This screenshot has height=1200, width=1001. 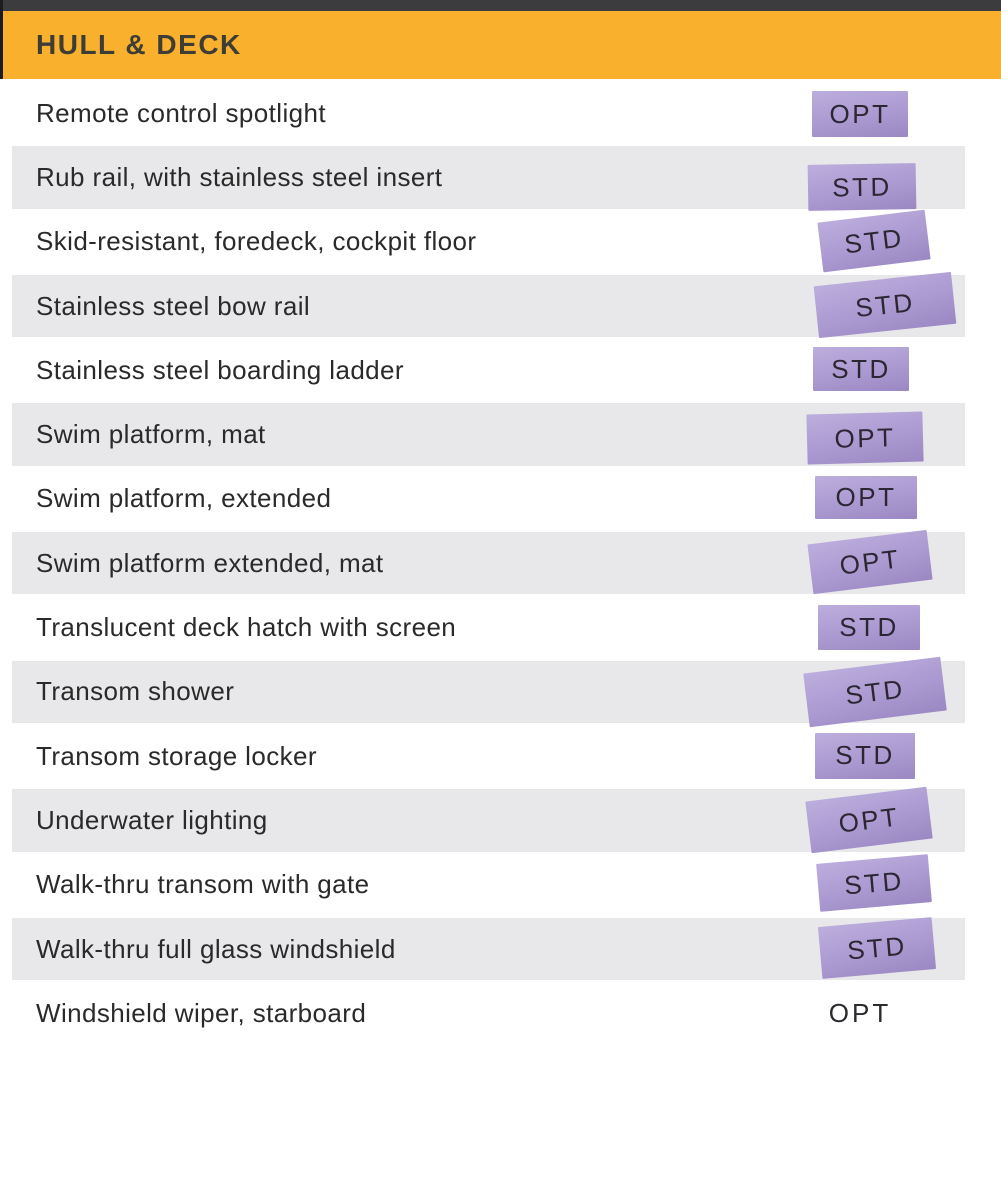 I want to click on section-header: HULL & DECK, so click(x=500, y=45).